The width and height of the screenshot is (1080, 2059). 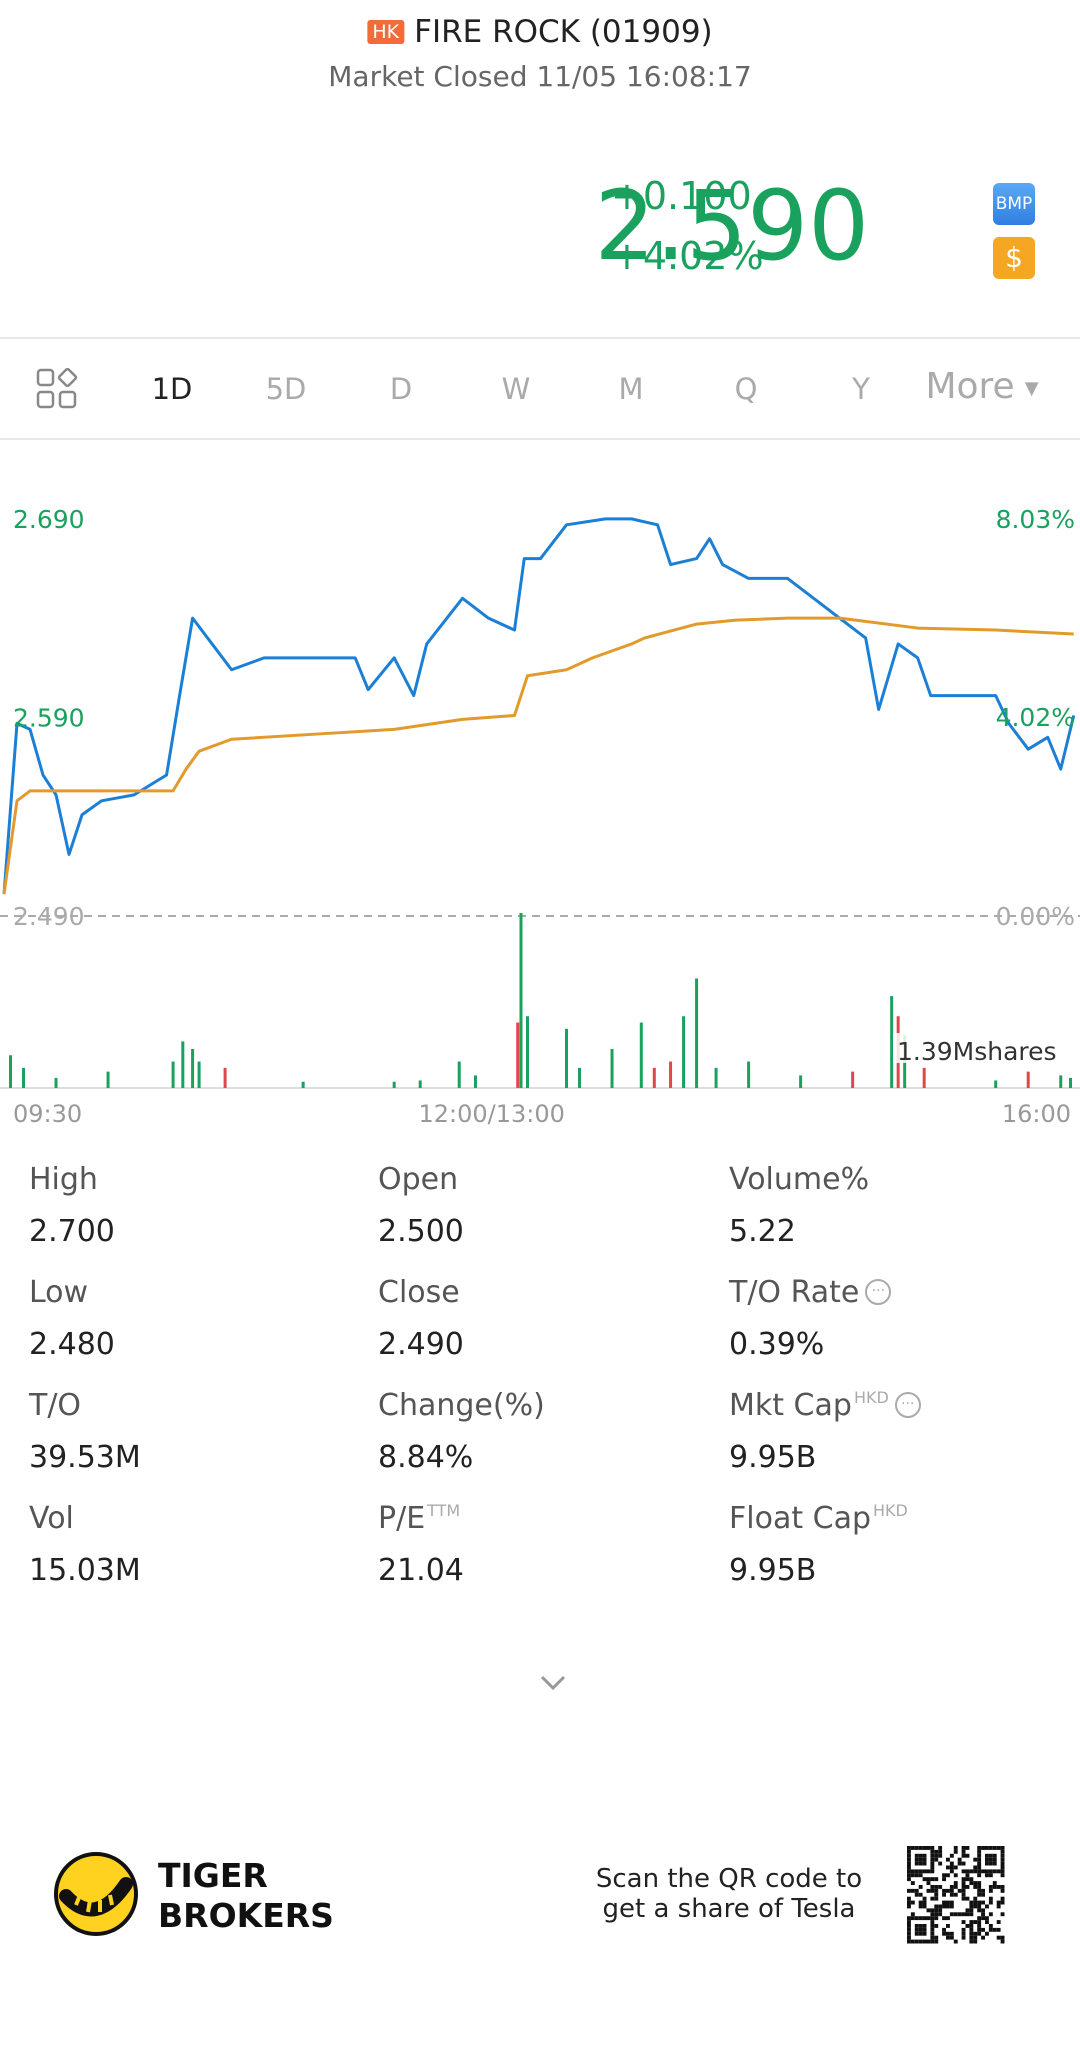 What do you see at coordinates (861, 389) in the screenshot?
I see `tab: Y` at bounding box center [861, 389].